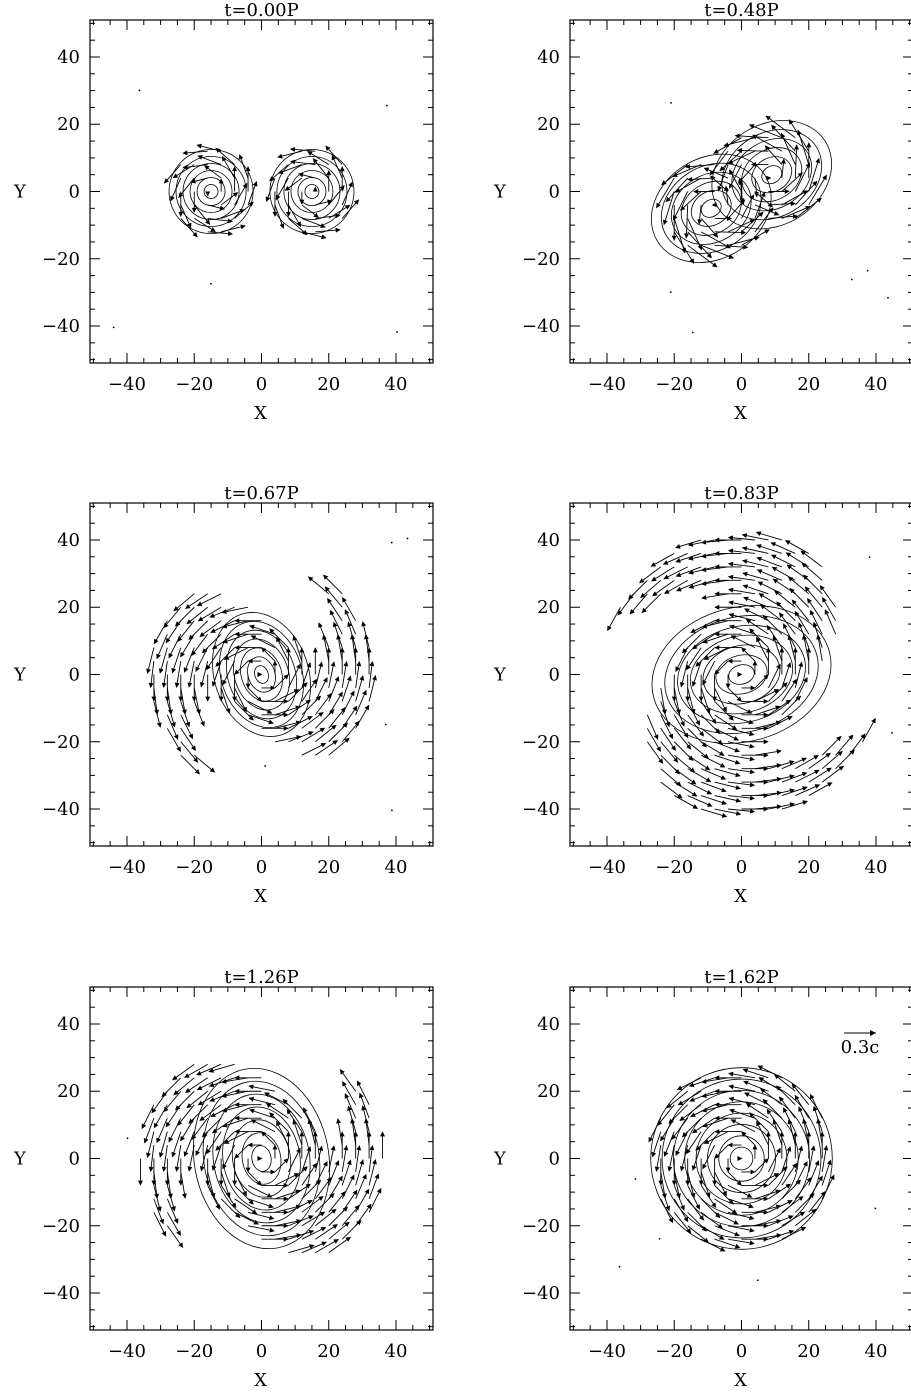  Describe the element at coordinates (741, 977) in the screenshot. I see `chart-title: t=1.62P` at that location.